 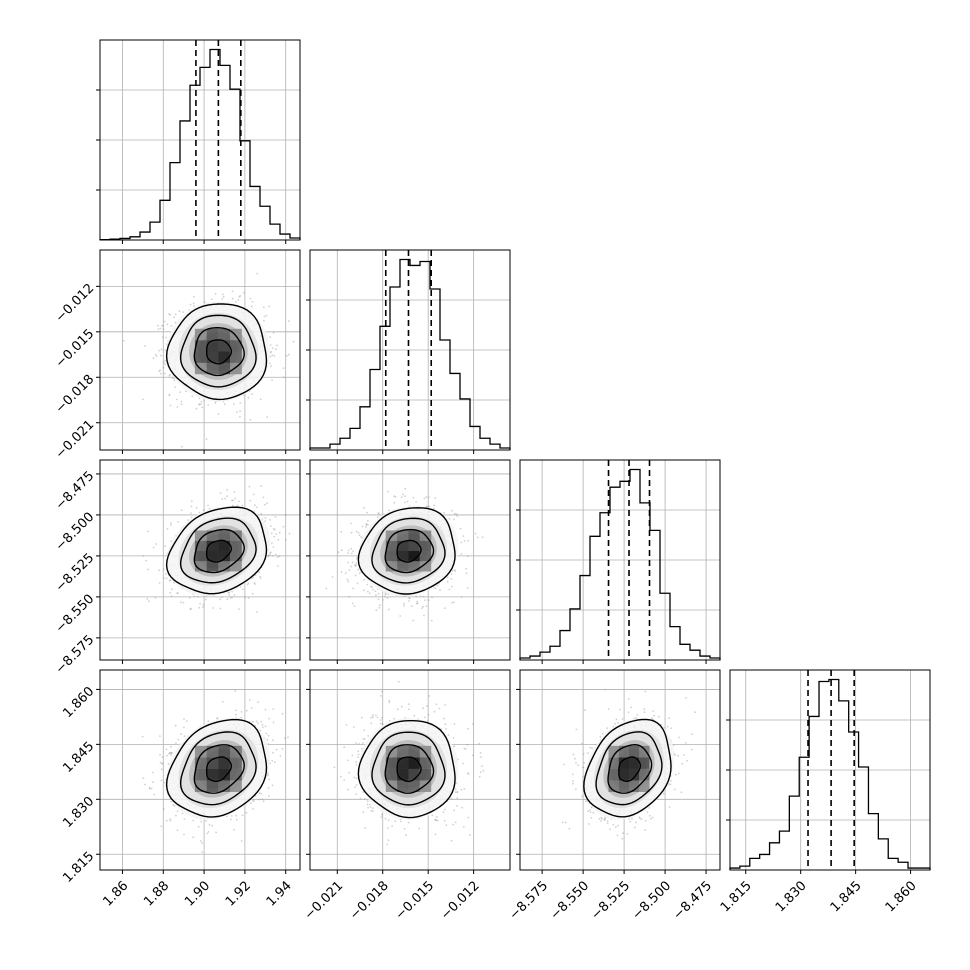 What do you see at coordinates (78, 867) in the screenshot?
I see `y-tick-label: 1.815` at bounding box center [78, 867].